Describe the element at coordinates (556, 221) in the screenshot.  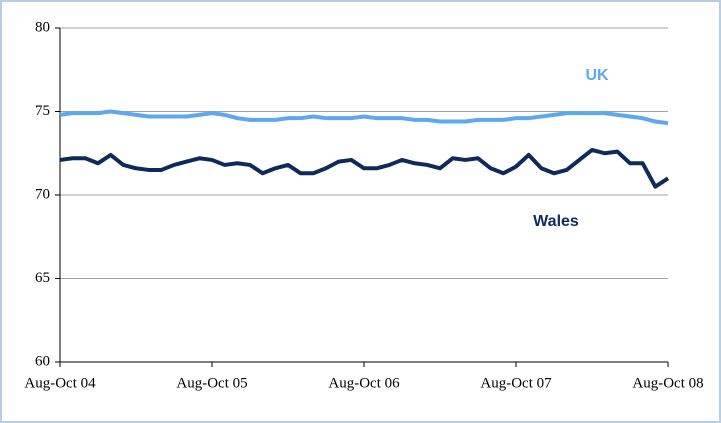
I see `series-label: Wales` at that location.